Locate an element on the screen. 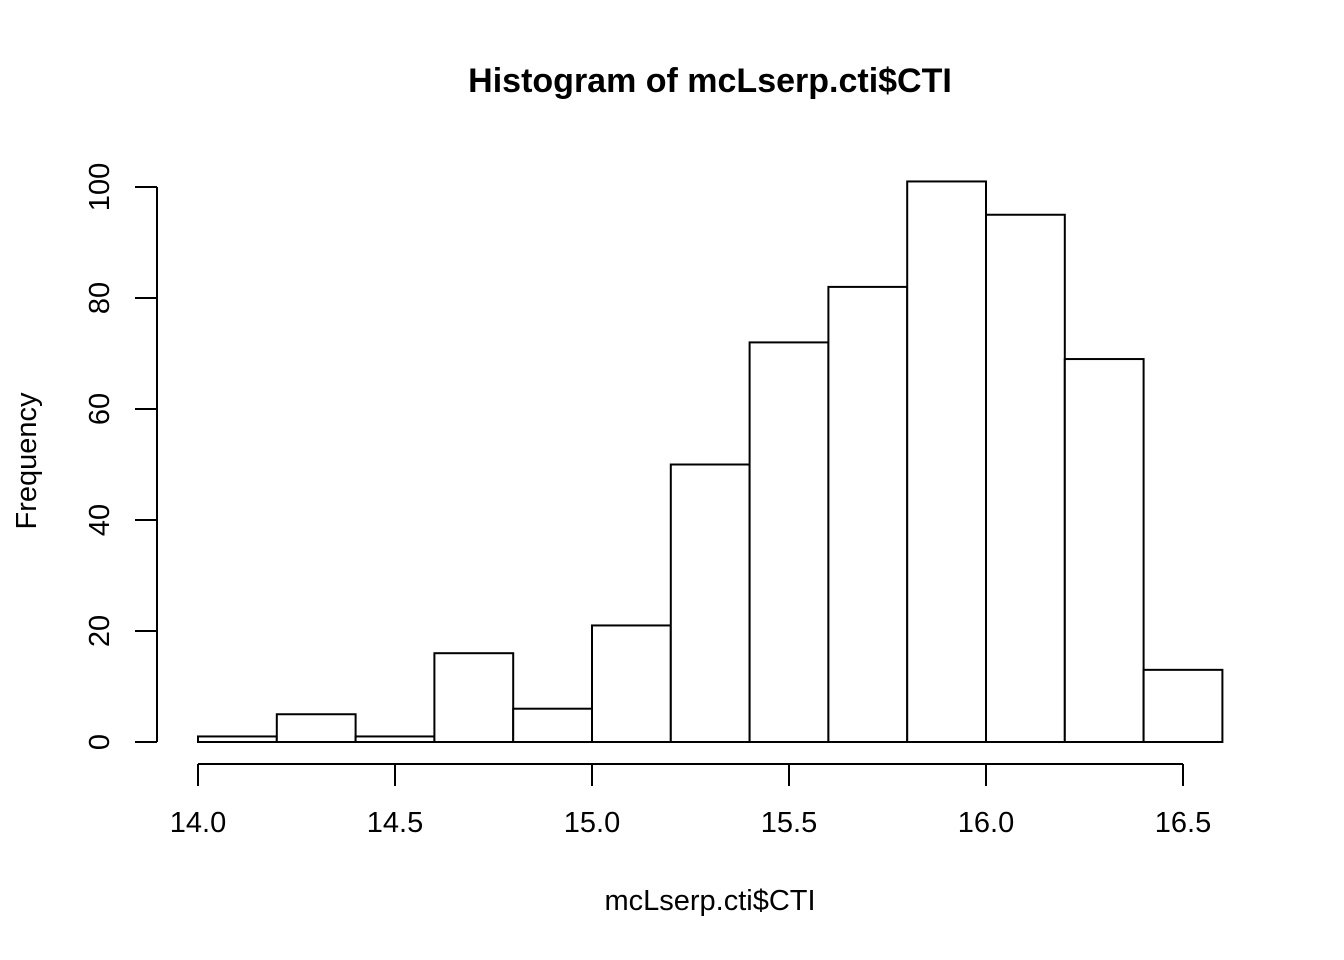 The height and width of the screenshot is (960, 1344). y-axis-label: Frequency is located at coordinates (27, 461).